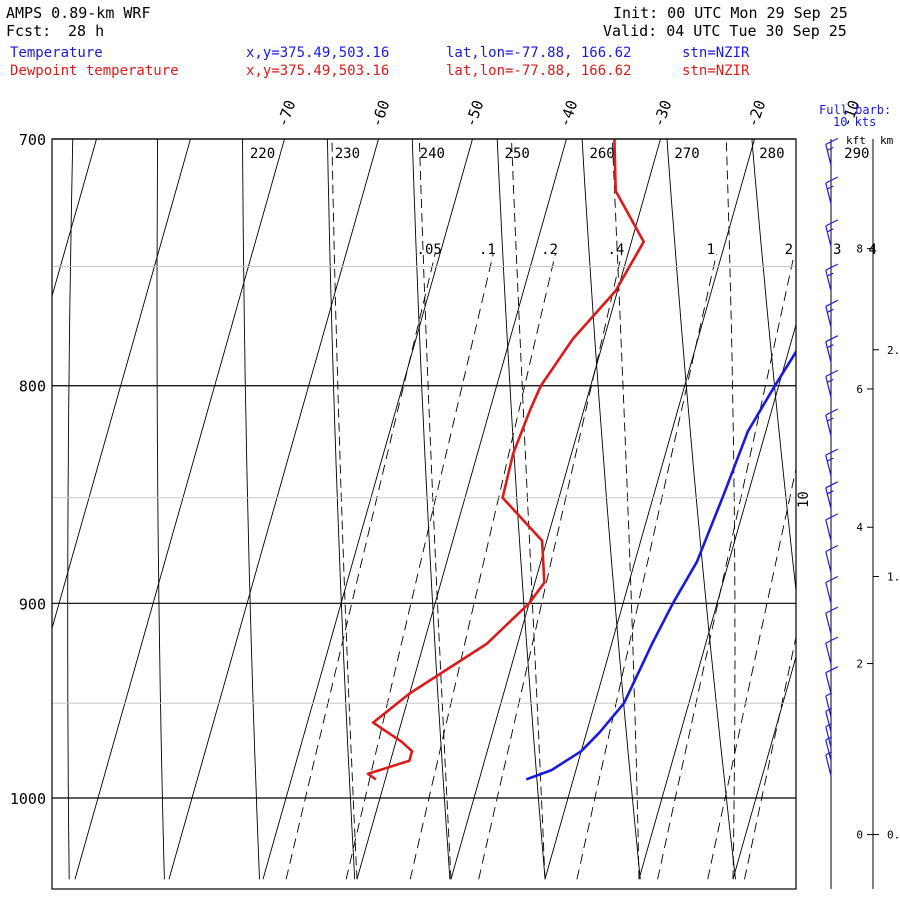  Describe the element at coordinates (539, 71) in the screenshot. I see `latlon-dew: lat,lon=-77.88, 166.62` at that location.